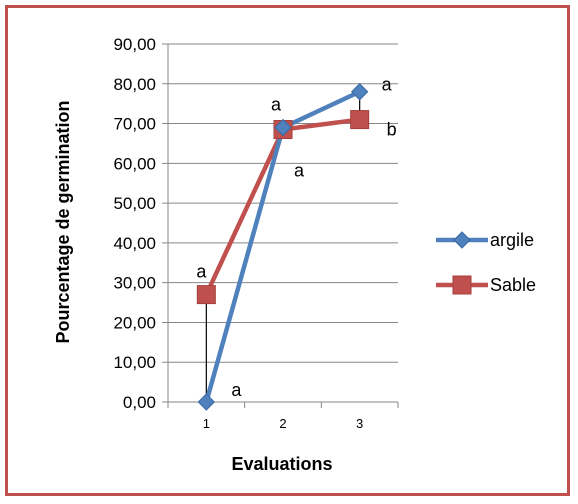 This screenshot has height=504, width=578. I want to click on y-tick-label: 30,00, so click(134, 283).